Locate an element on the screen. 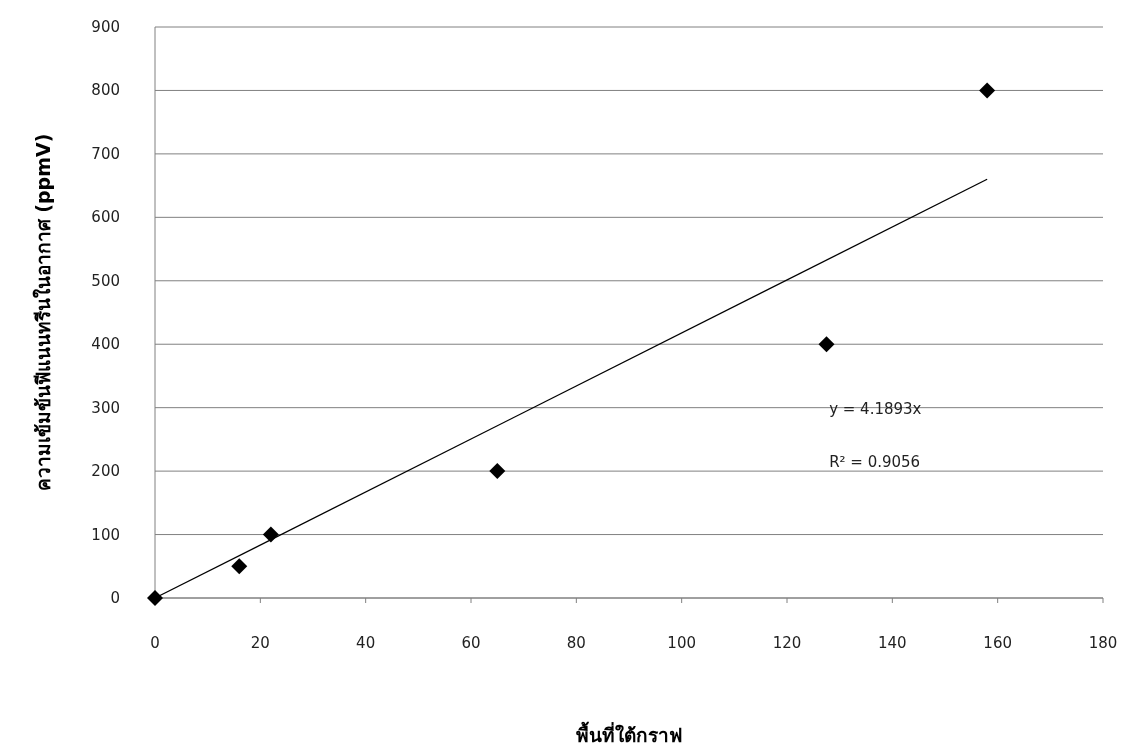  x-tick-label: 0 is located at coordinates (155, 643).